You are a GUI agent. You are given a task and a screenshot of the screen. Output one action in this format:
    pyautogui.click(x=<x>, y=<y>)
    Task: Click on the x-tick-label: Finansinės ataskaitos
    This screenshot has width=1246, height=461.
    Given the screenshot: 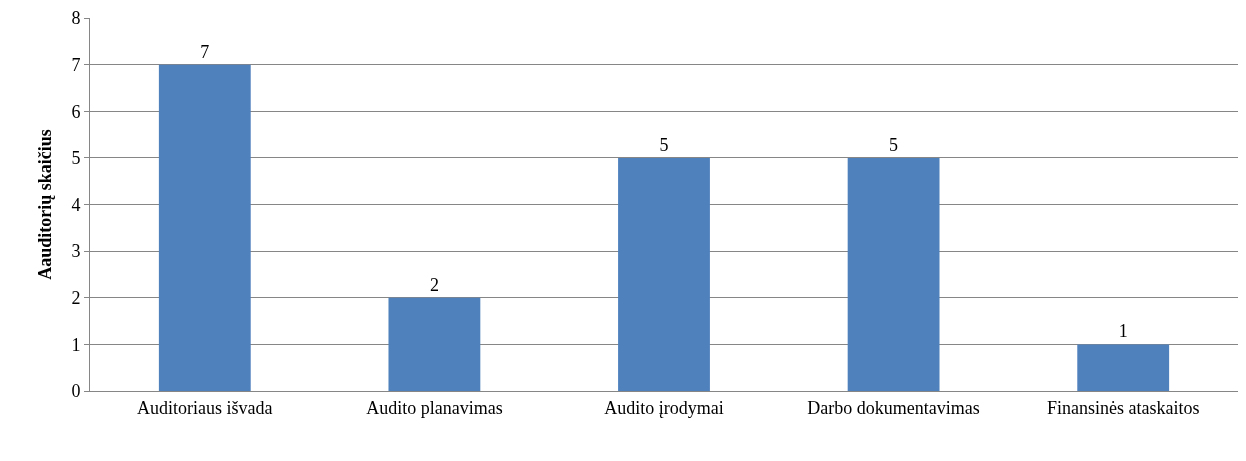 What is the action you would take?
    pyautogui.click(x=1123, y=407)
    